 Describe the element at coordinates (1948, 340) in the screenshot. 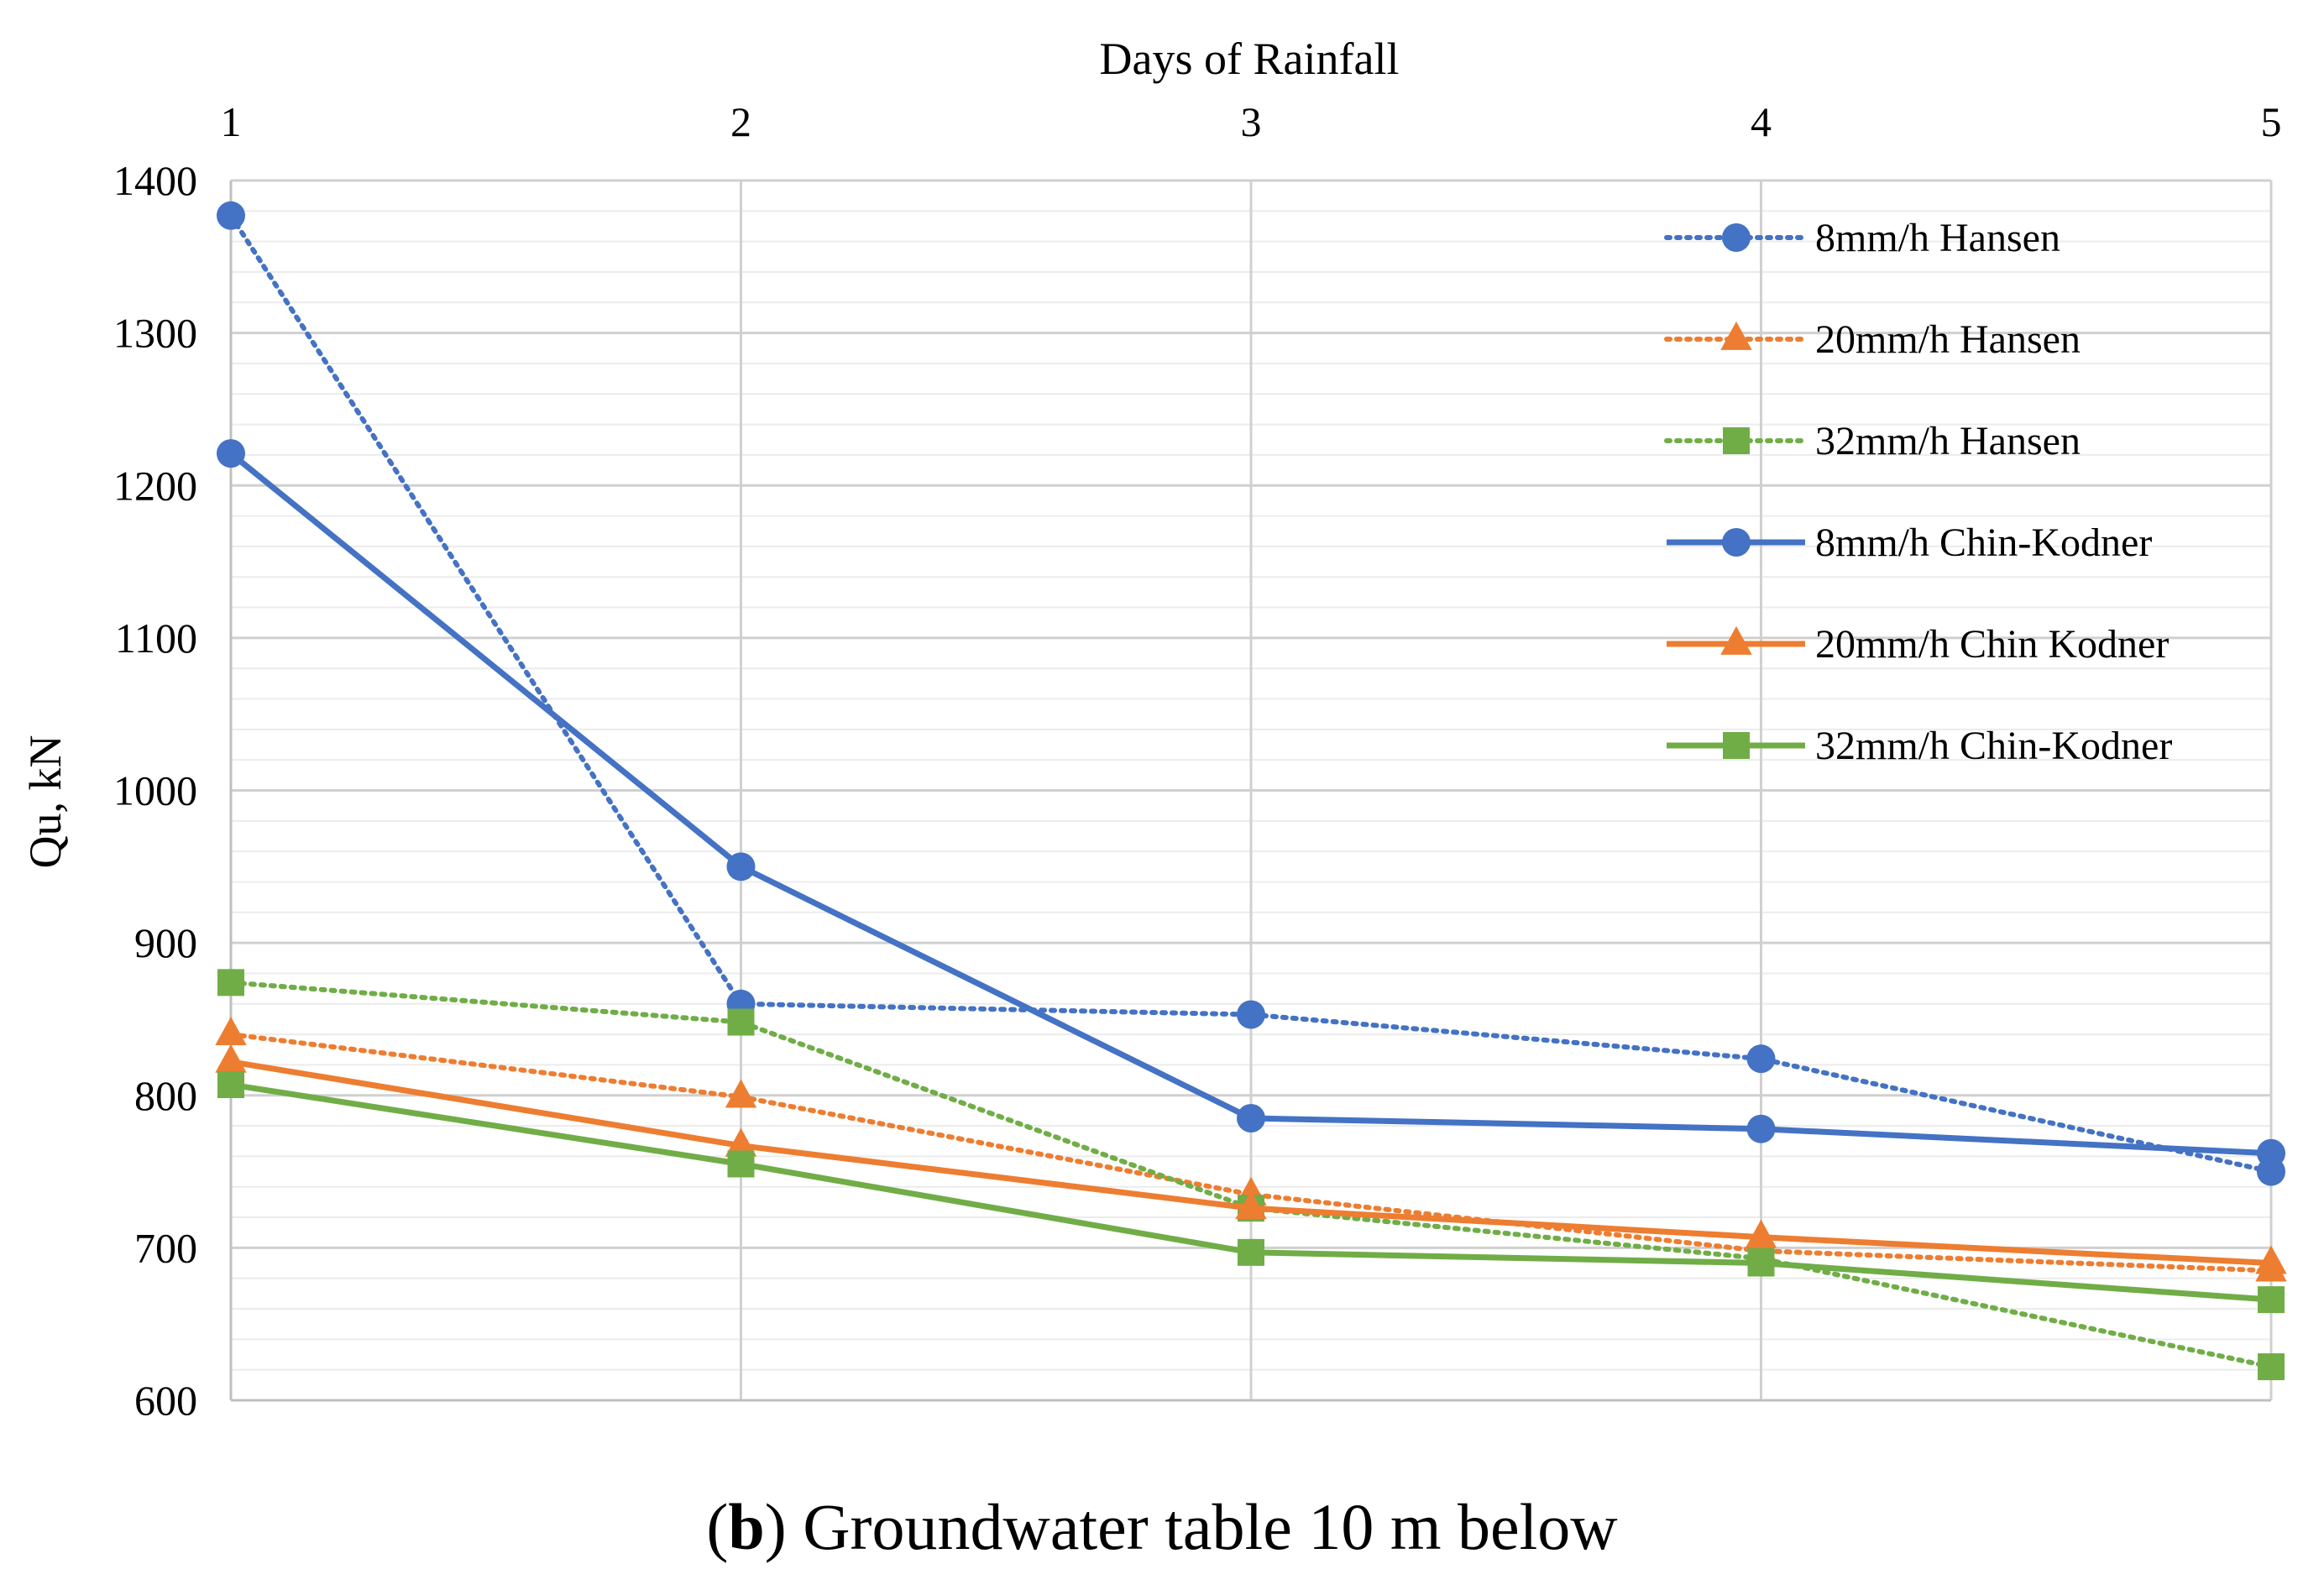

I see `legend-label: 20mm/h Hansen` at that location.